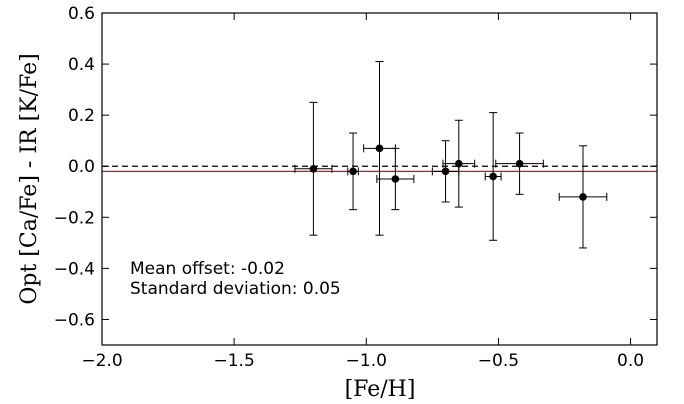 This screenshot has width=684, height=404. What do you see at coordinates (207, 269) in the screenshot?
I see `annotation-mean-offset: Mean offset: -0.02` at bounding box center [207, 269].